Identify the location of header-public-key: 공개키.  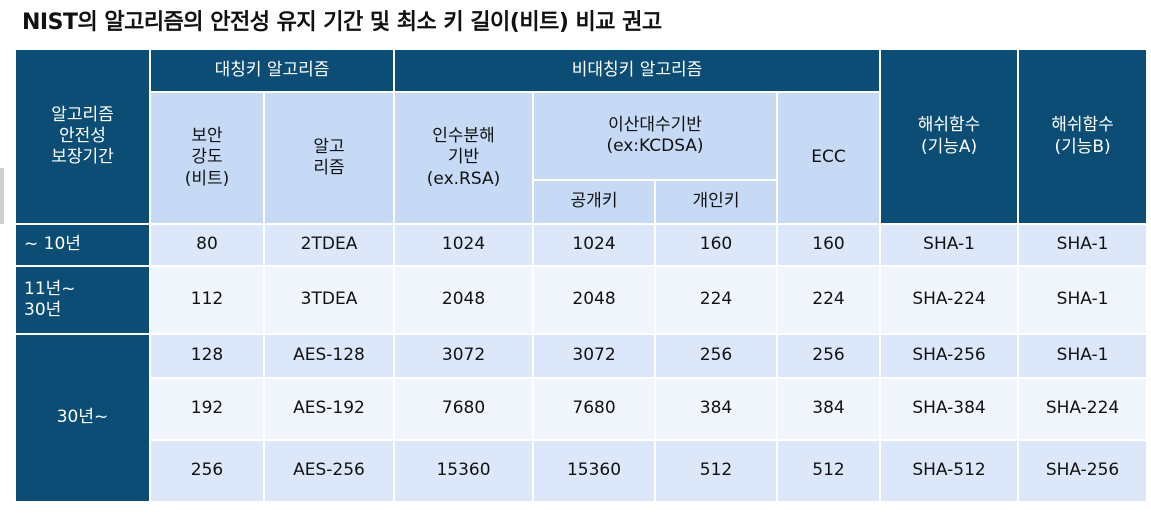
(594, 202).